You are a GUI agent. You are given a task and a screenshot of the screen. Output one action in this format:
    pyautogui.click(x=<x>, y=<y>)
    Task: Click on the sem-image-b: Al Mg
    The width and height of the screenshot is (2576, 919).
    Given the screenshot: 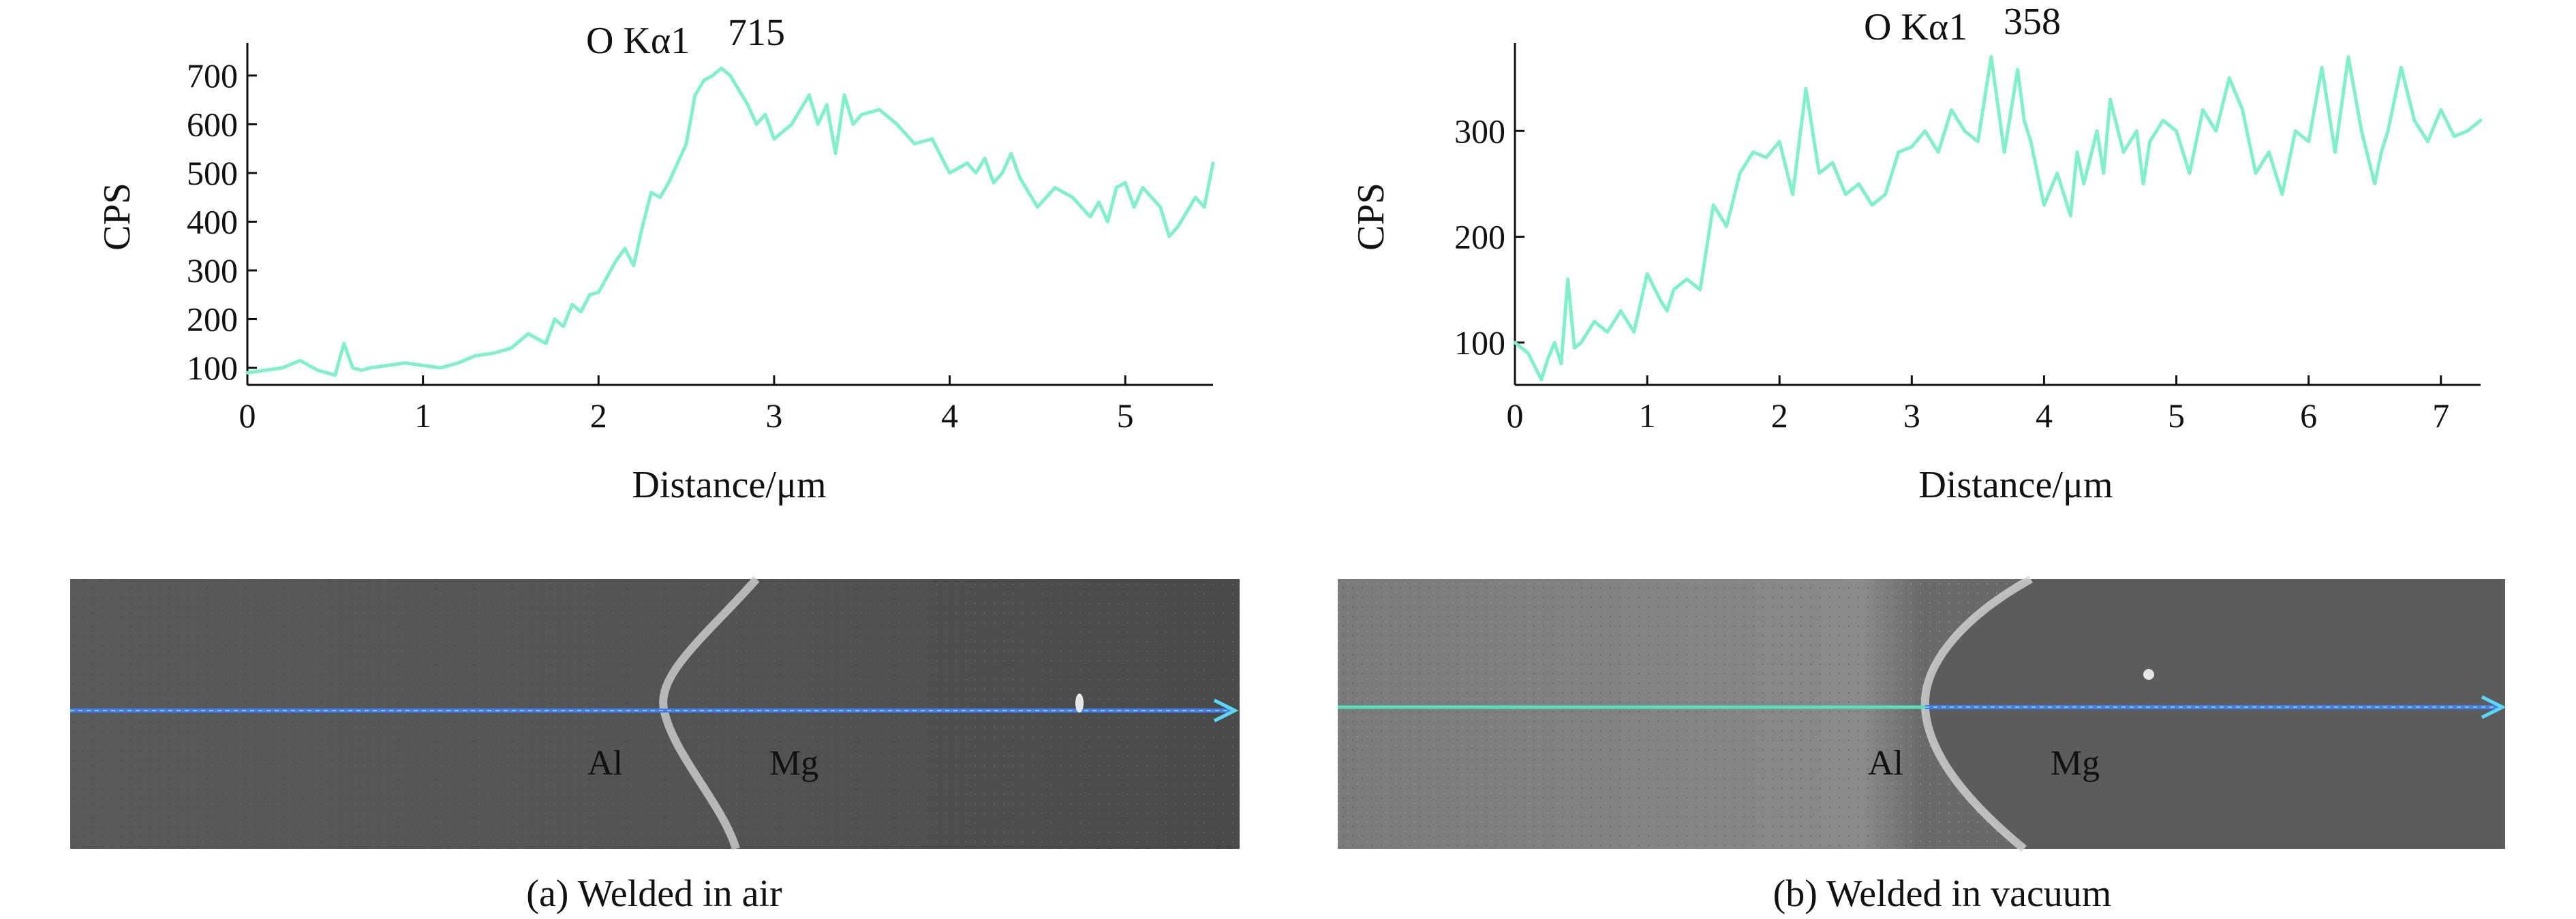 What is the action you would take?
    pyautogui.click(x=1922, y=714)
    